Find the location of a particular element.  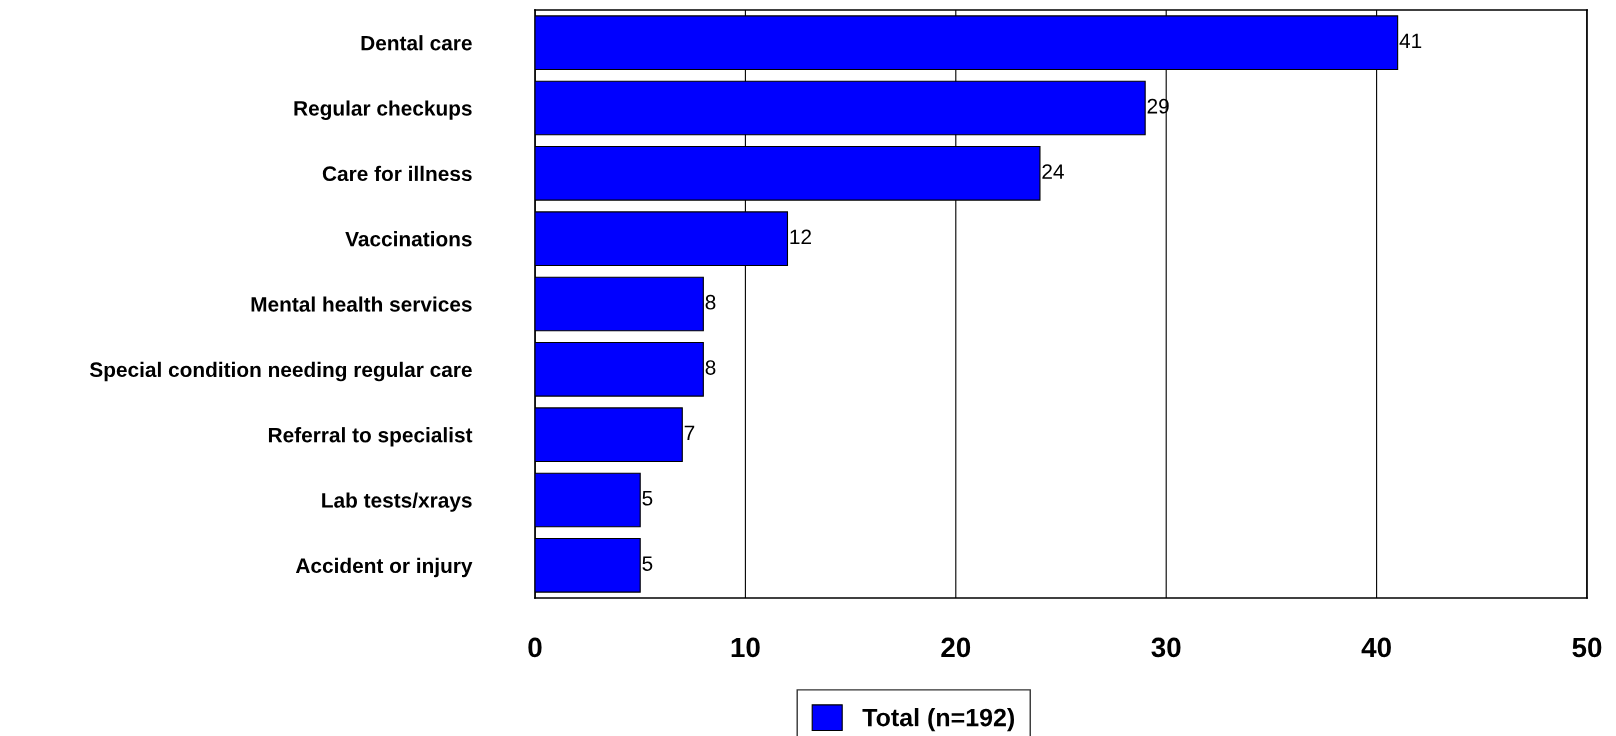

y-tick-label: Special condition needing regular care is located at coordinates (280, 371).